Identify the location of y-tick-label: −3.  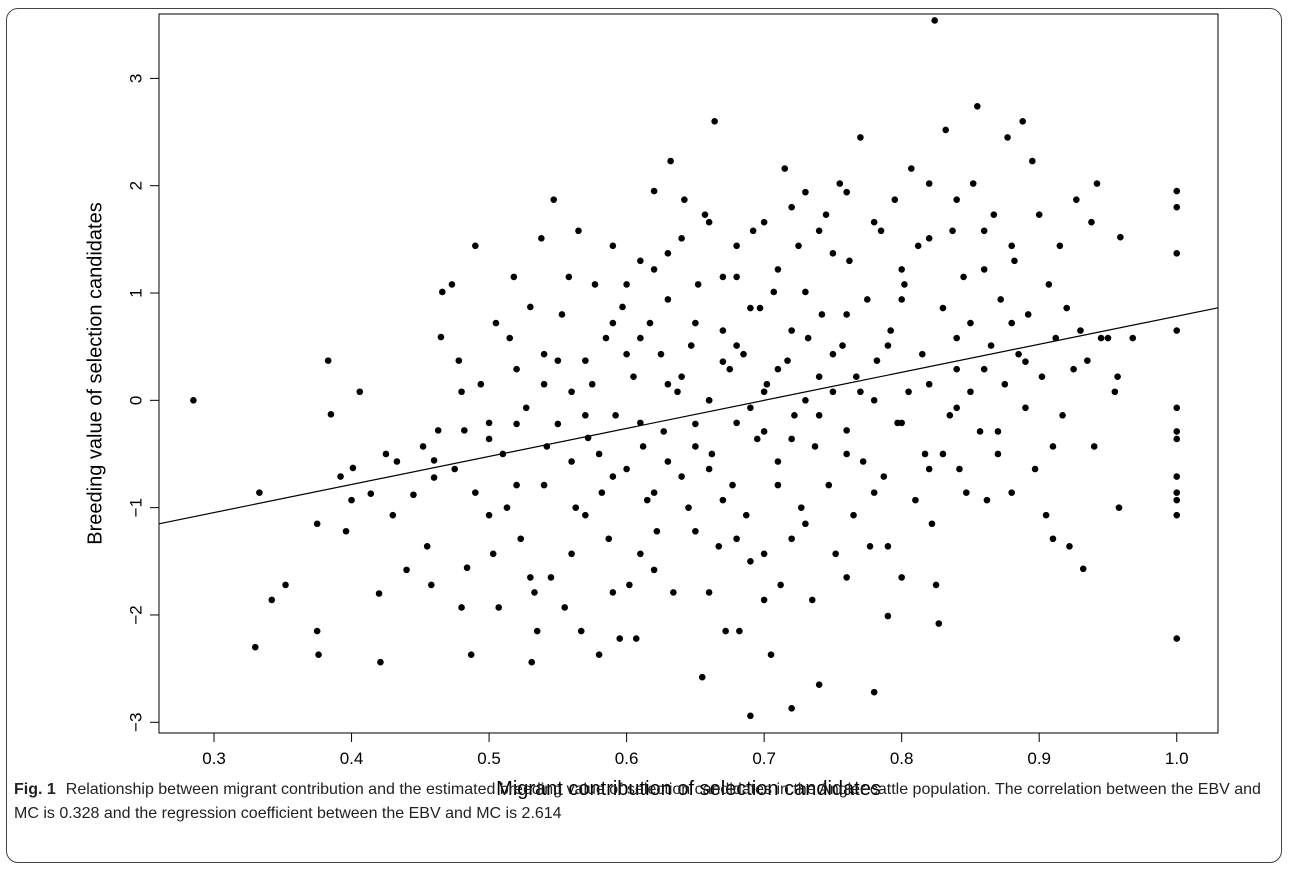
(135, 722).